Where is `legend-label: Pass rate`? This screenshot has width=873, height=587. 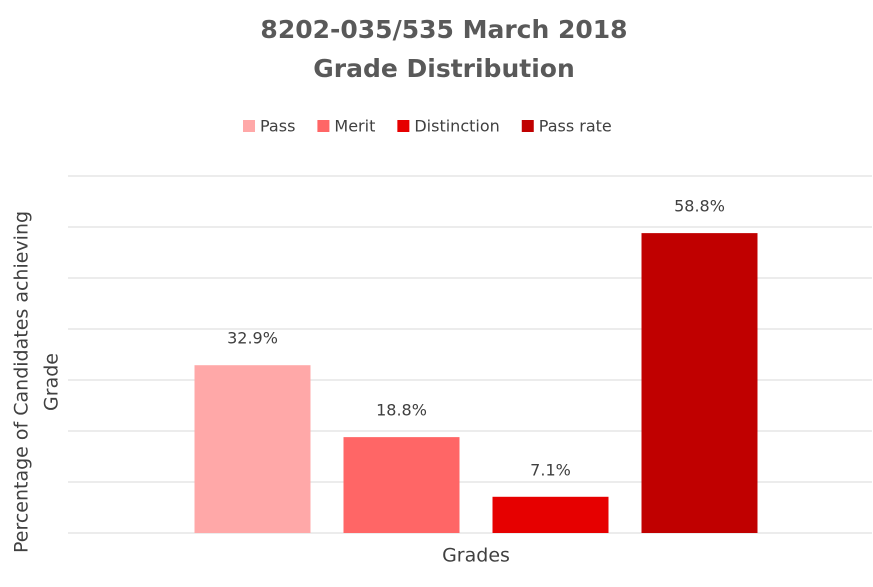 legend-label: Pass rate is located at coordinates (575, 126).